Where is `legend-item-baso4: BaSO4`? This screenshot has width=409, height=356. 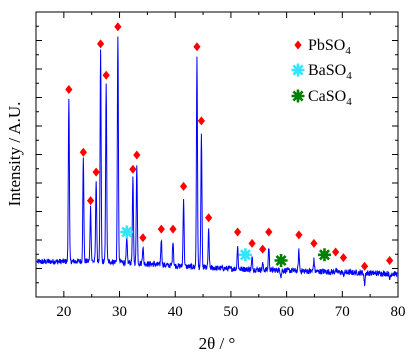
legend-item-baso4: BaSO4 is located at coordinates (321, 72).